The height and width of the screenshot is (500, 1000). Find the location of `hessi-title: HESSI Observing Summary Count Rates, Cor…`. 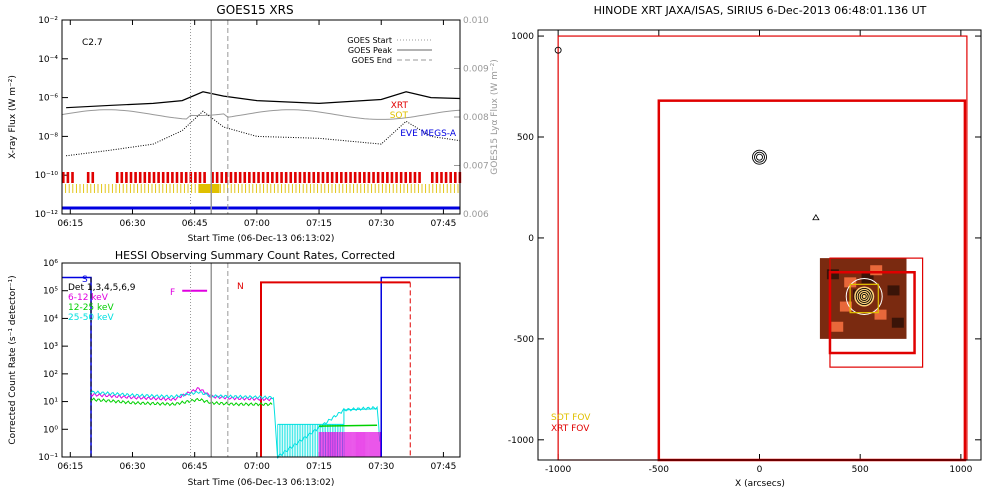

hessi-title: HESSI Observing Summary Count Rates, Cor… is located at coordinates (255, 255).